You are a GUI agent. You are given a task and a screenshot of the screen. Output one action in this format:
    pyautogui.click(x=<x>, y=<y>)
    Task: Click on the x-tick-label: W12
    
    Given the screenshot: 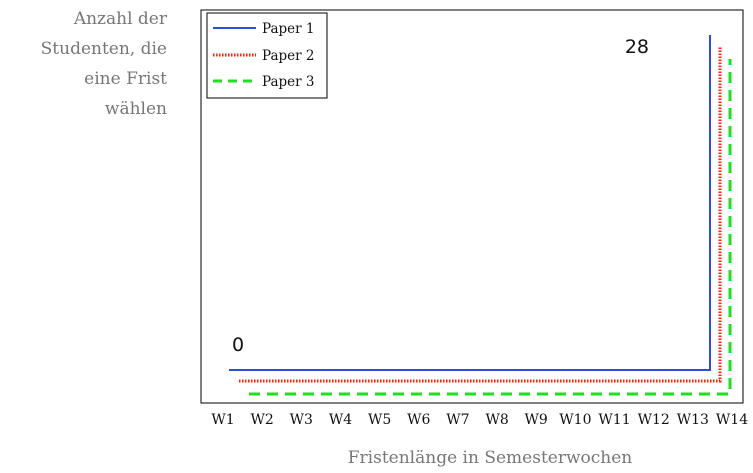 What is the action you would take?
    pyautogui.click(x=654, y=420)
    